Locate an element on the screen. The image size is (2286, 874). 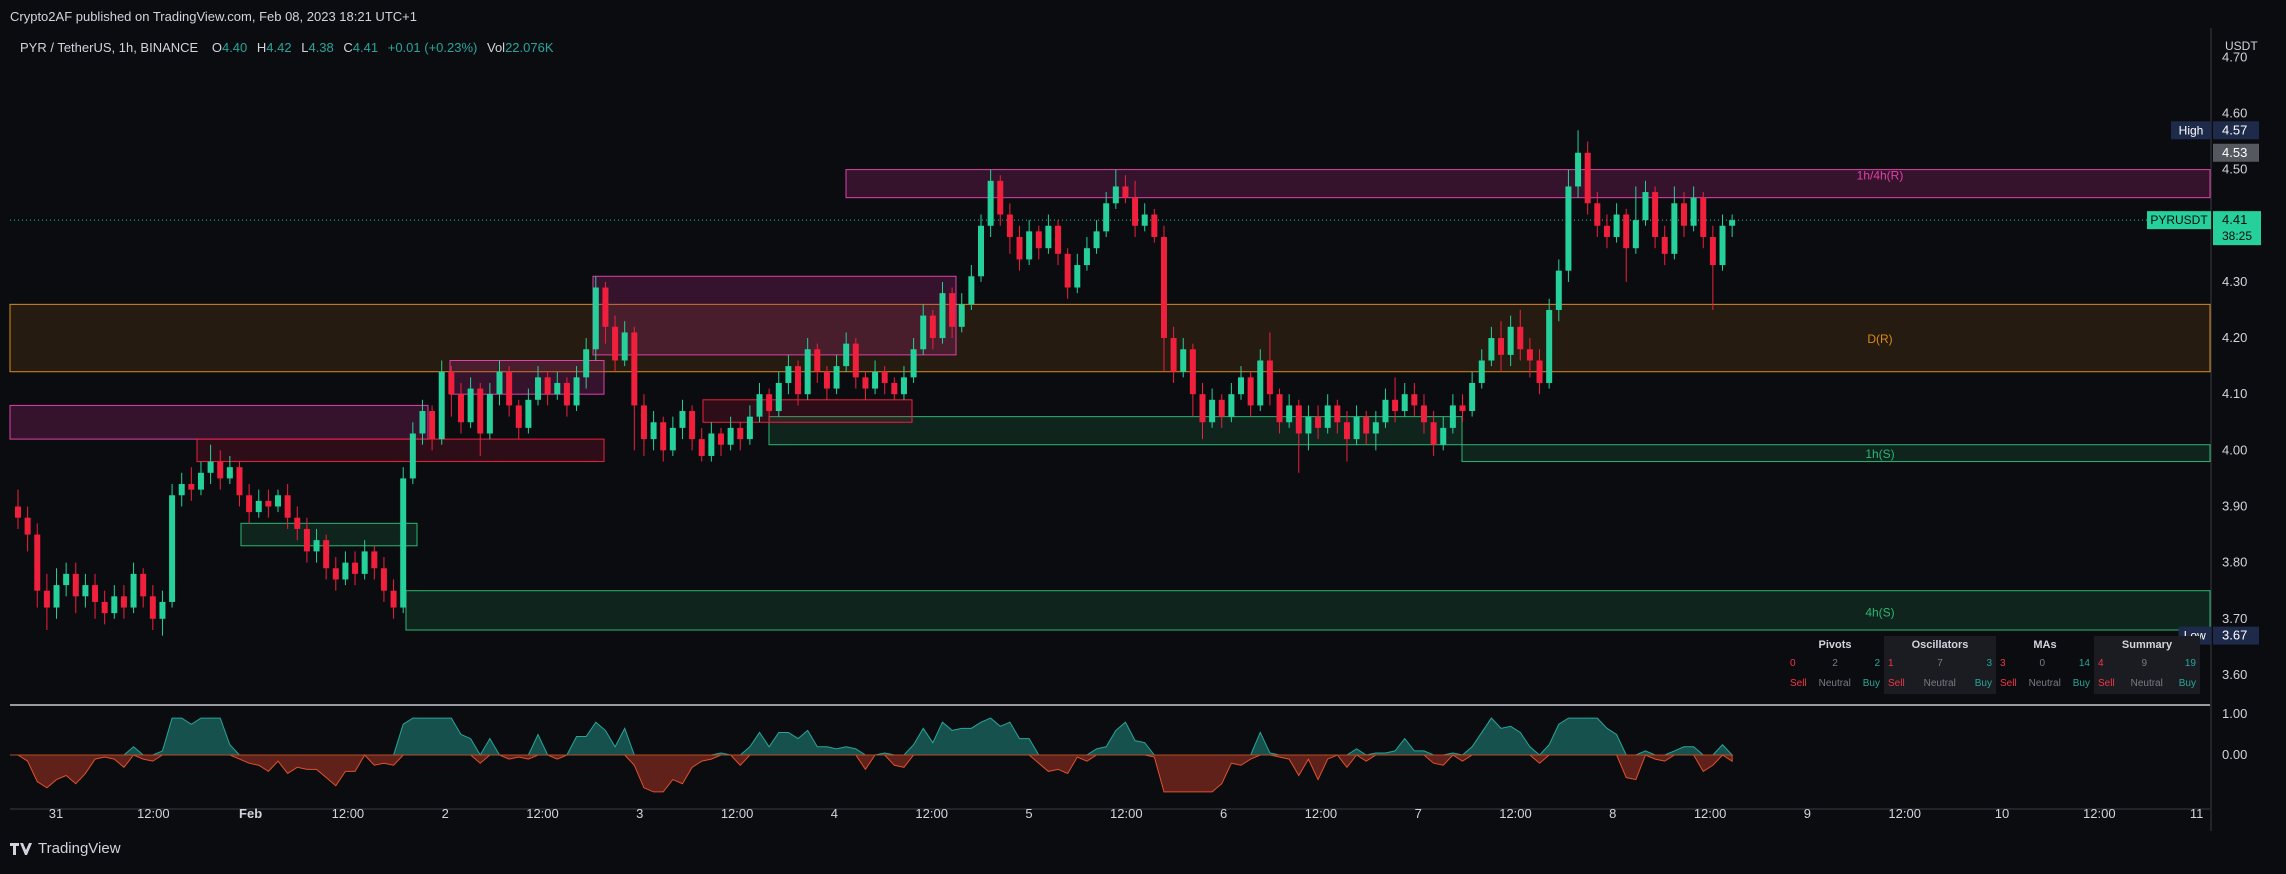
legend-symbol: PYR / TetherUS, 1h, BINANCE is located at coordinates (109, 47).